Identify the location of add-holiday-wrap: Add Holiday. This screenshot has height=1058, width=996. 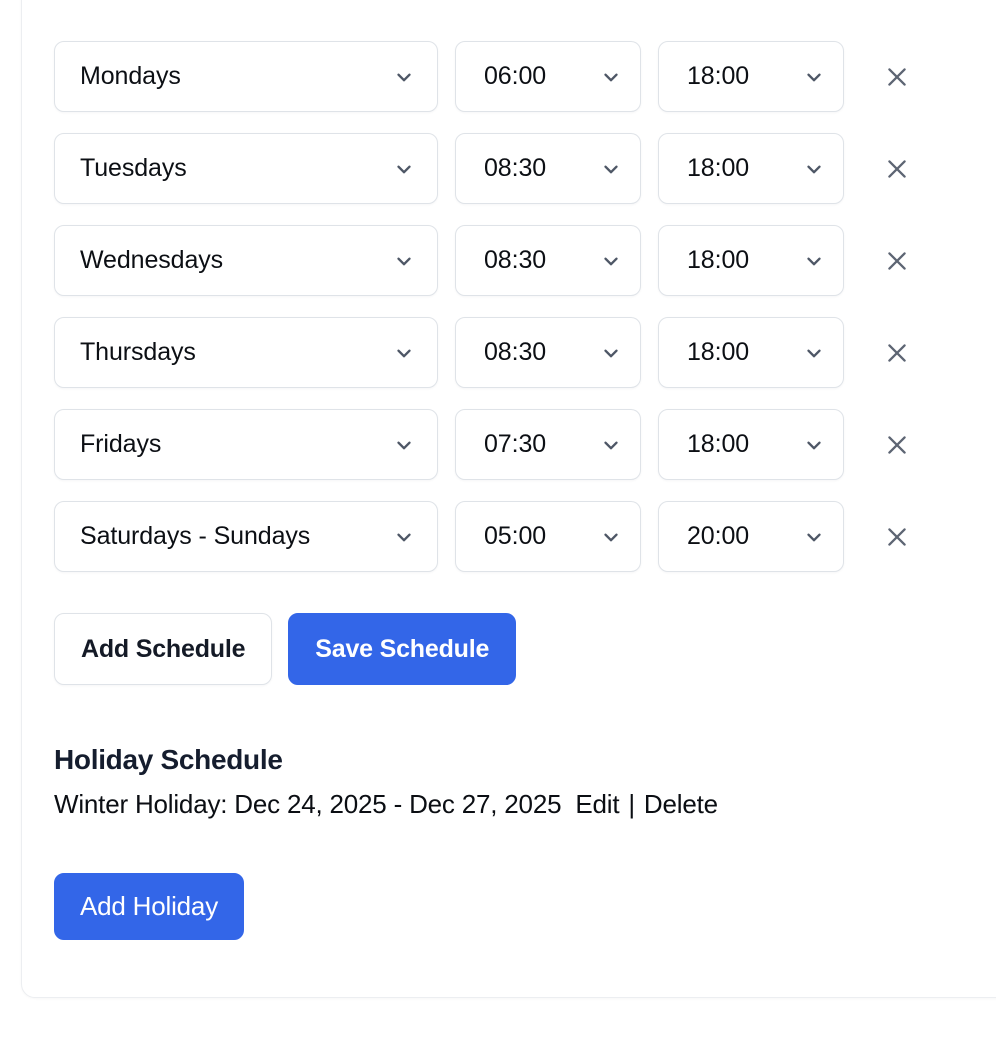
(504, 906).